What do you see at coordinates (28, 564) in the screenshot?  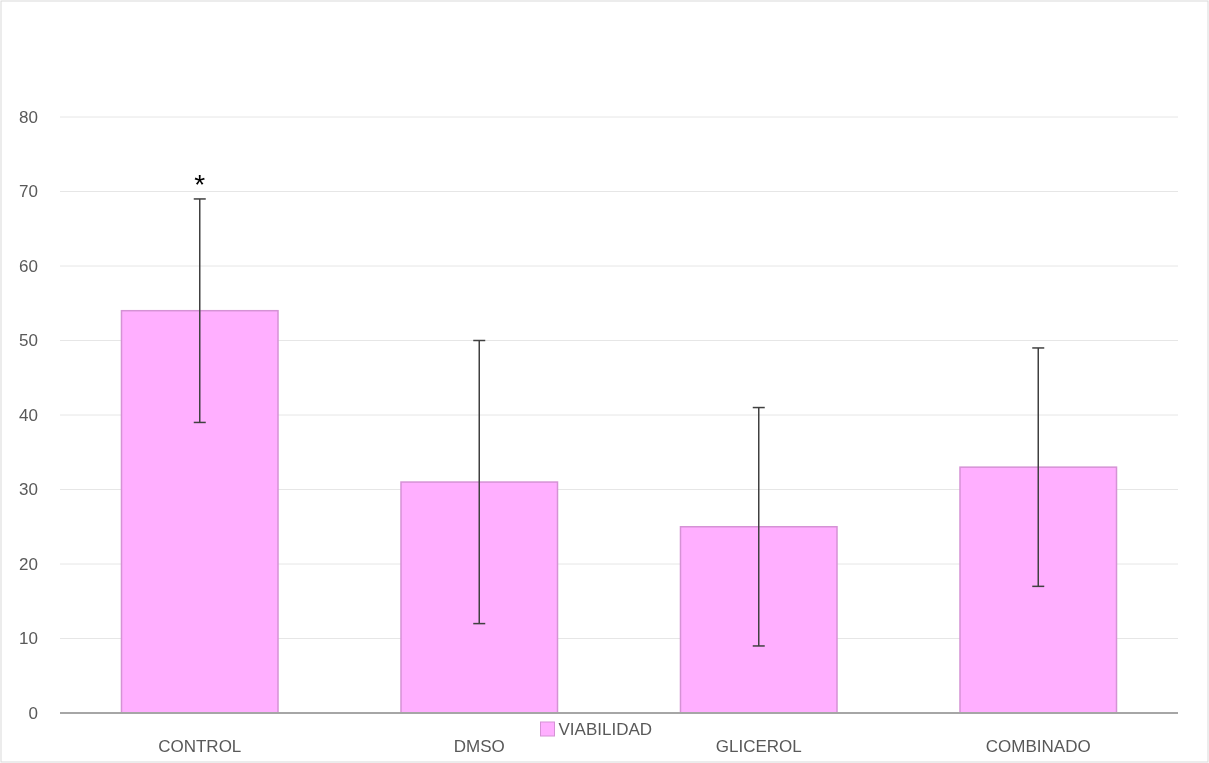 I see `y-tick-label: 20` at bounding box center [28, 564].